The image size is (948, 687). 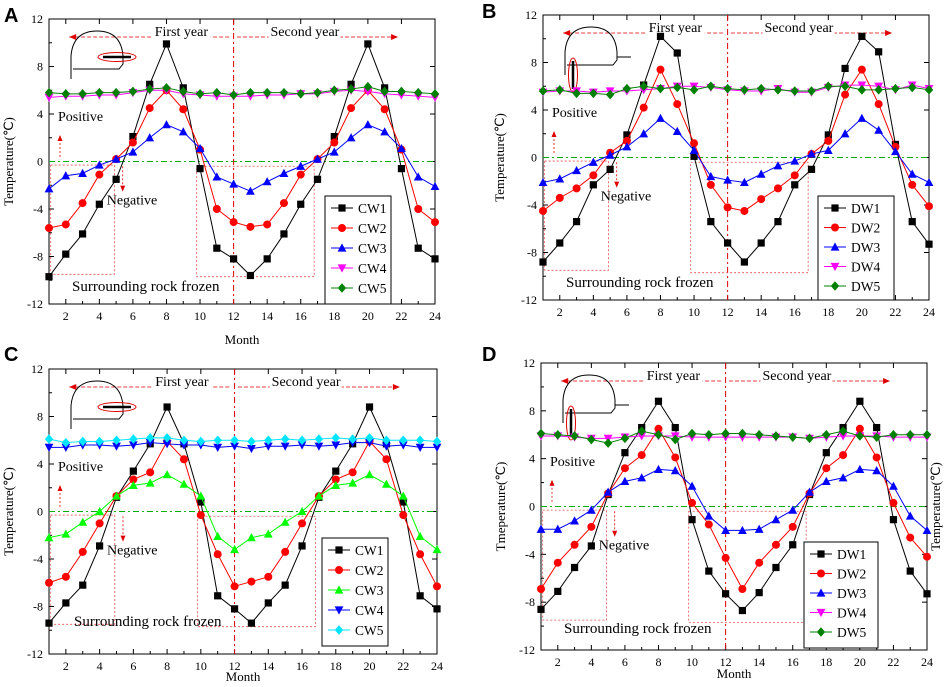 I want to click on x-tick-label: 2, so click(x=560, y=312).